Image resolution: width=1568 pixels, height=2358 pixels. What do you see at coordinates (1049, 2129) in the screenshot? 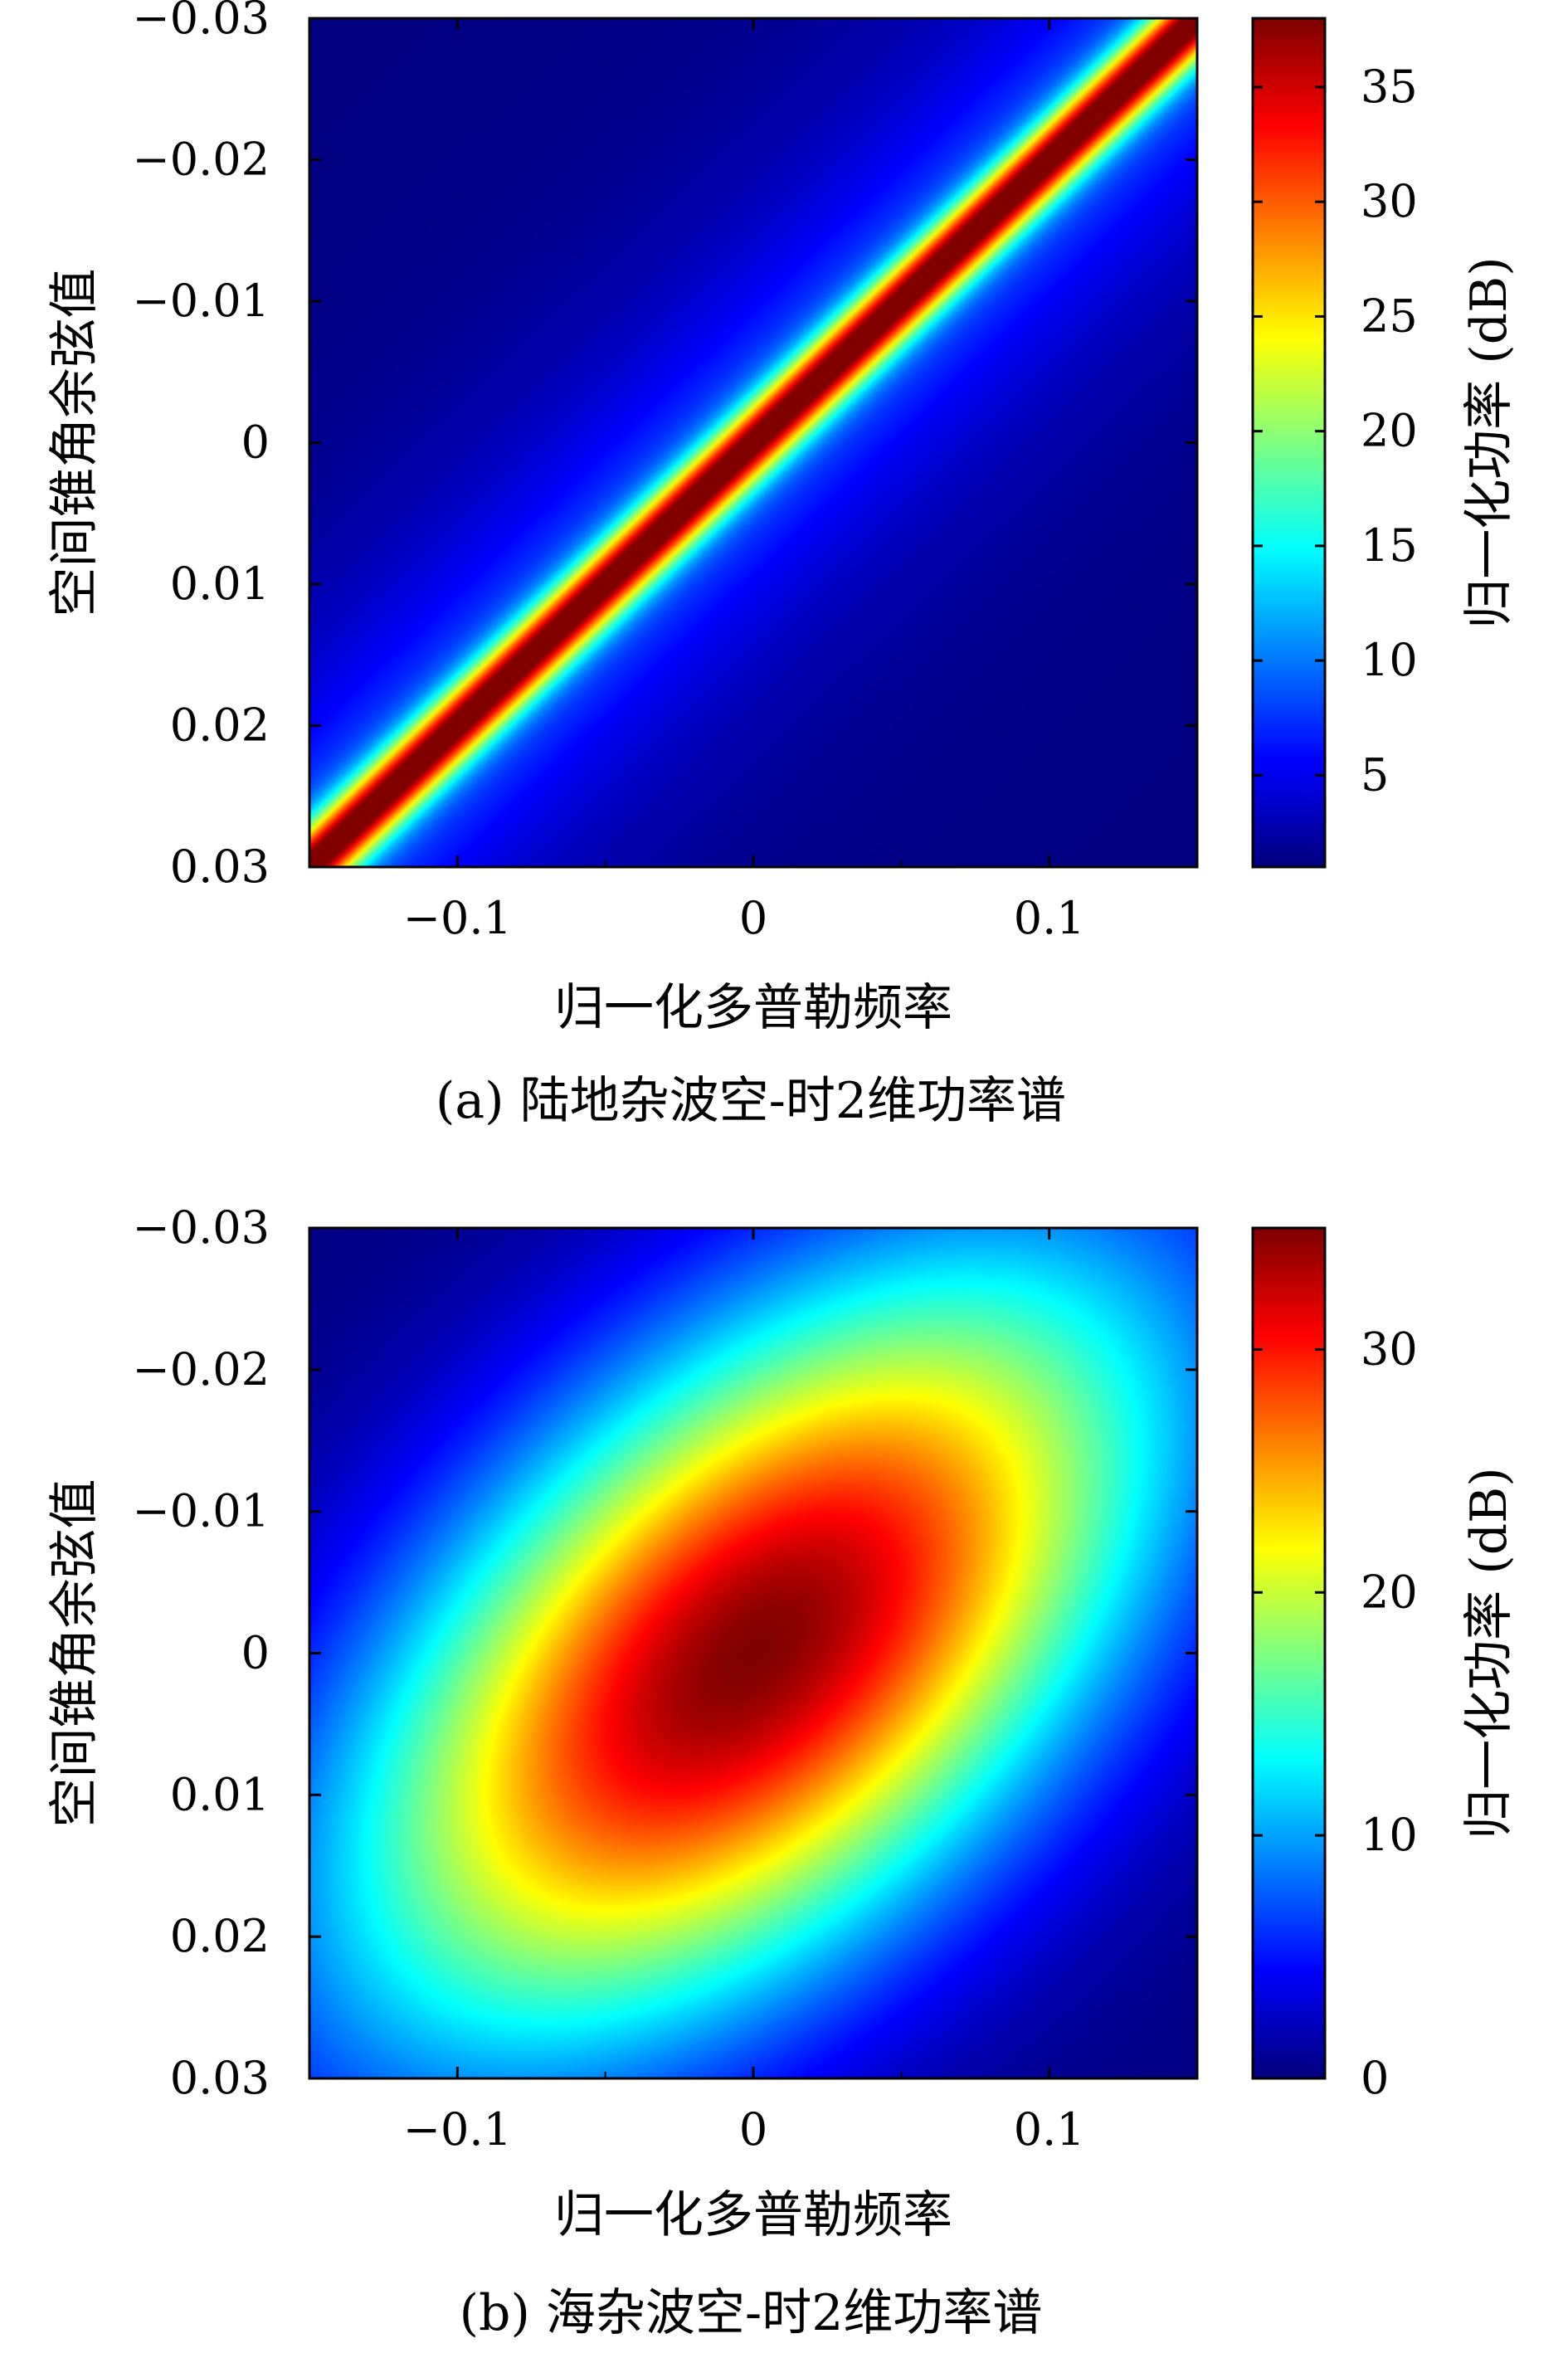
I see `x-tick-label-sea: 0.1` at bounding box center [1049, 2129].